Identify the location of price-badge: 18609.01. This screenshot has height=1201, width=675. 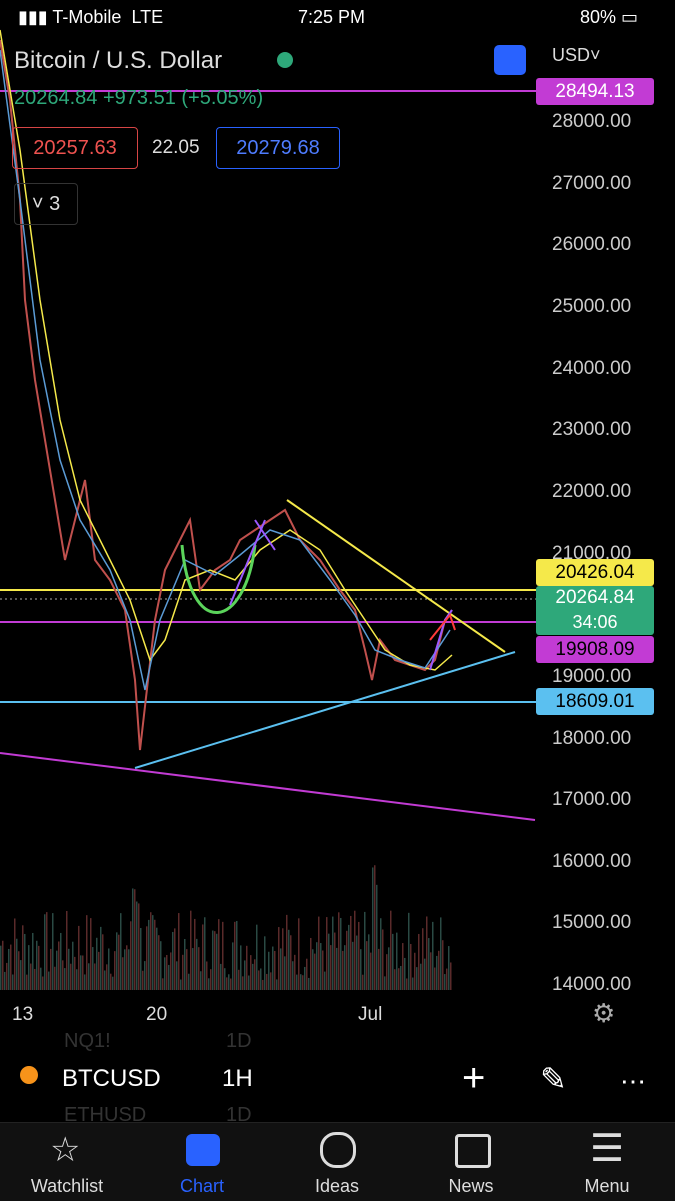
(595, 701).